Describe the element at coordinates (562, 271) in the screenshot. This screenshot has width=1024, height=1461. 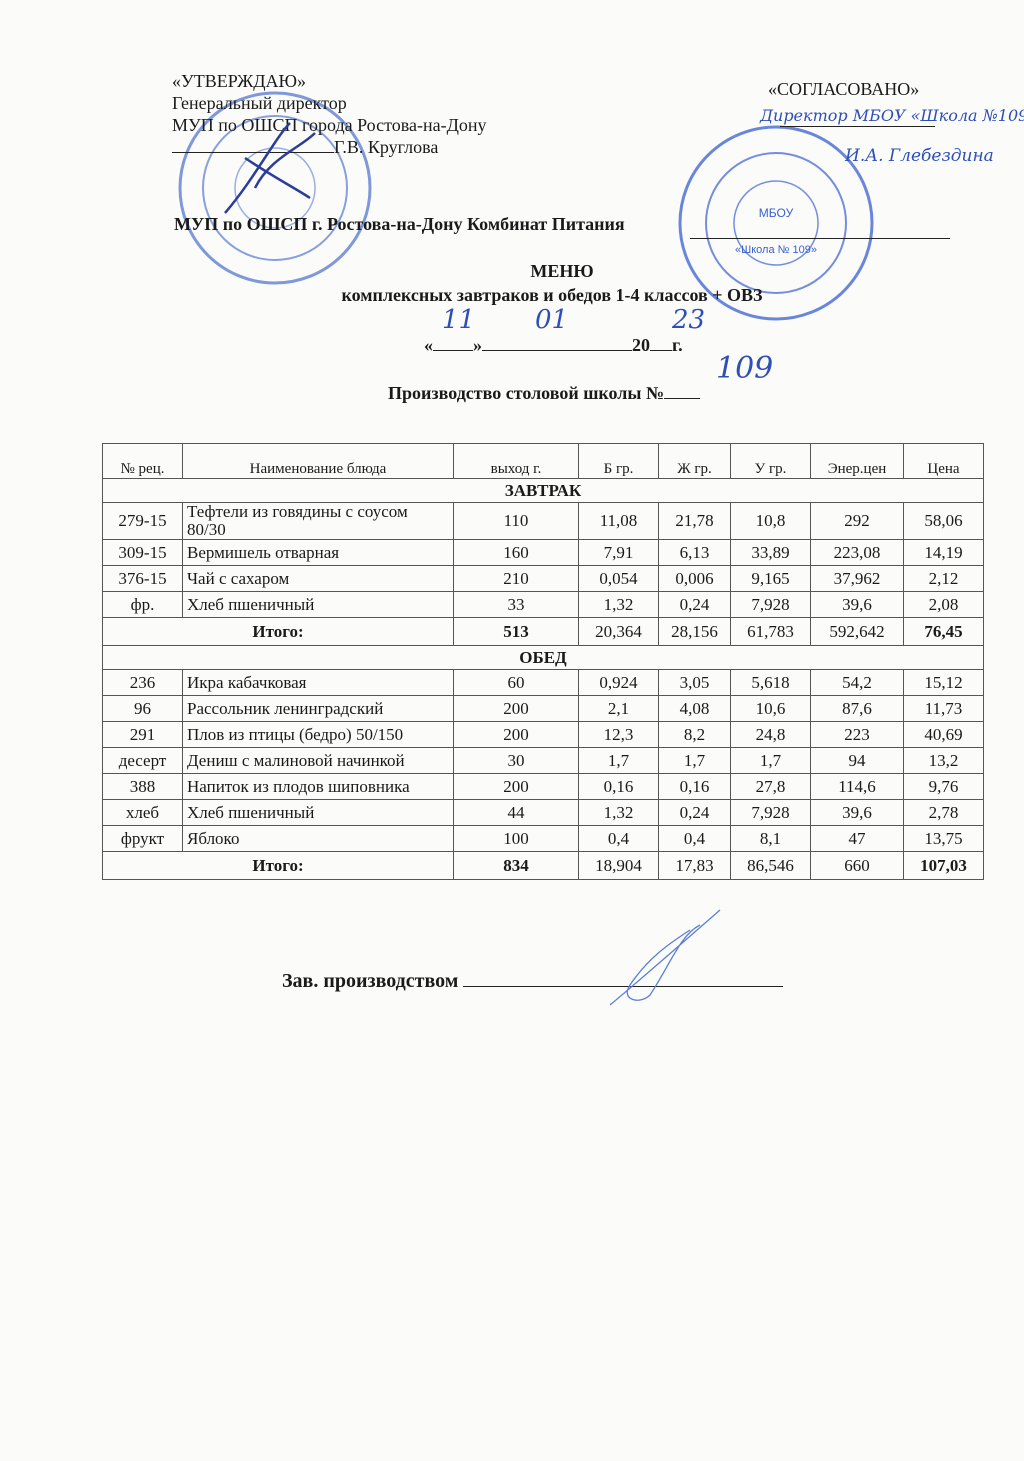
I see `menu-title: МЕНЮ` at that location.